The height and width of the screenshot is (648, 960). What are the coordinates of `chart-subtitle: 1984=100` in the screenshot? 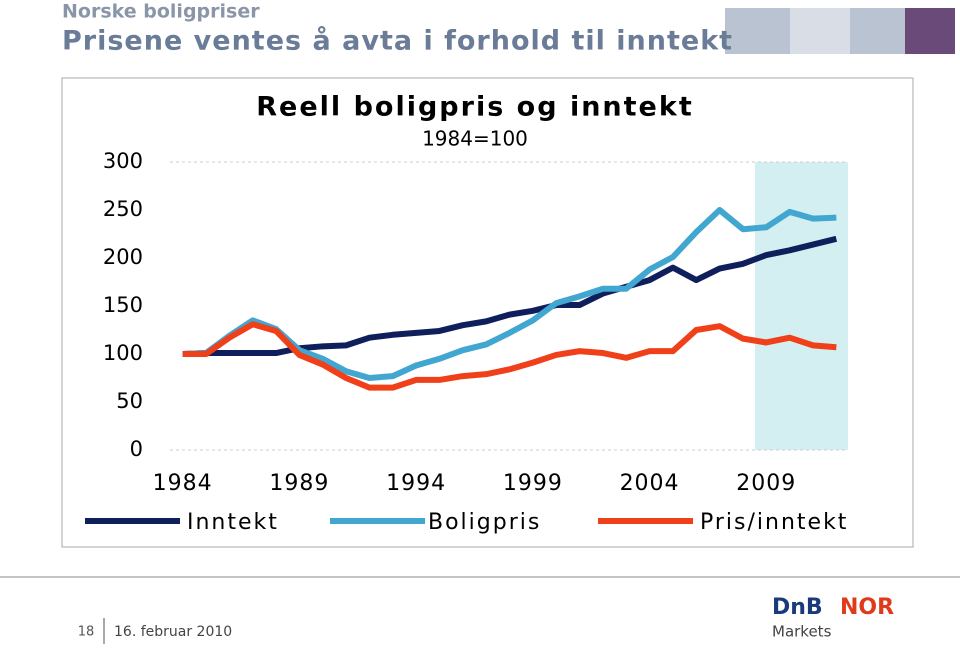 It's located at (475, 139).